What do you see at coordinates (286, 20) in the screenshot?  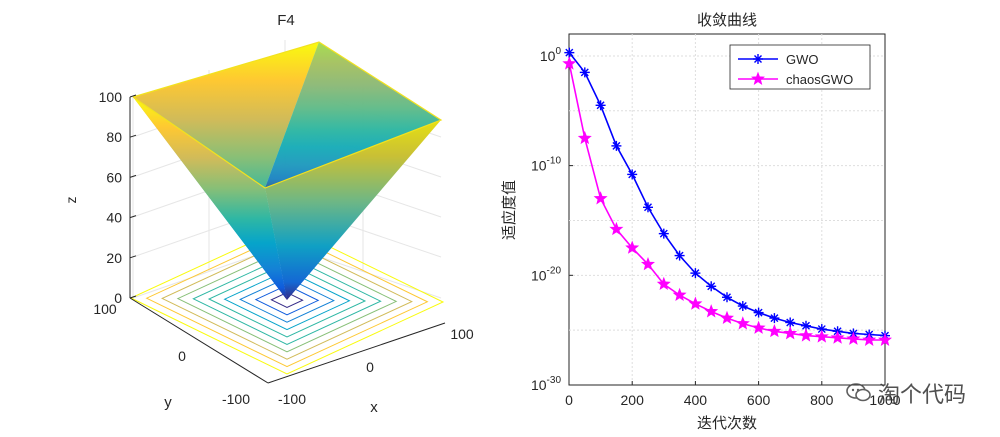 I see `chart-title: F4` at bounding box center [286, 20].